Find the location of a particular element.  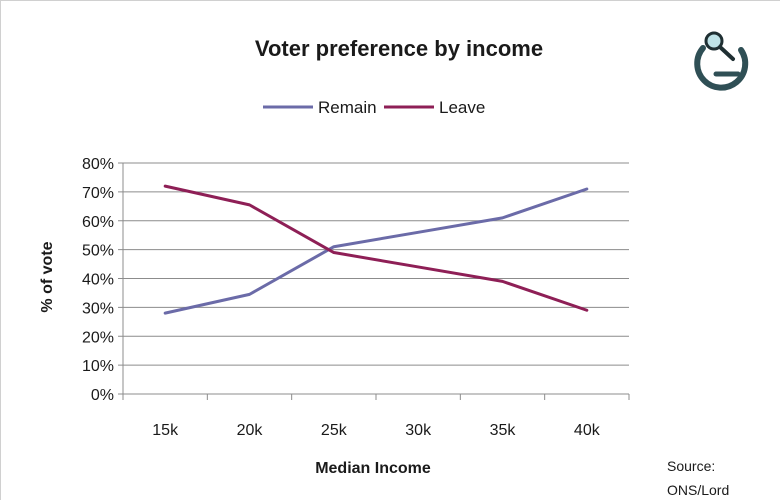

y-tick-label: 40% is located at coordinates (98, 280).